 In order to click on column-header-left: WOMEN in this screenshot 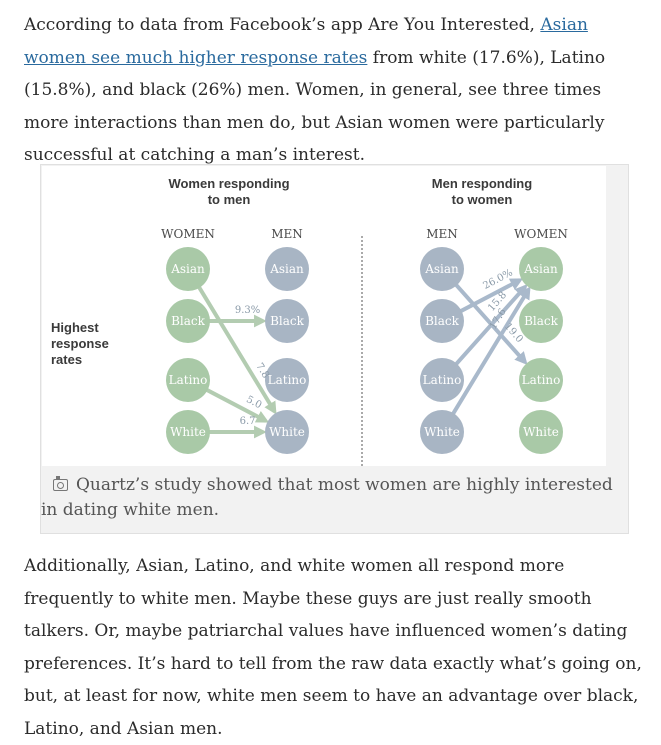, I will do `click(188, 234)`.